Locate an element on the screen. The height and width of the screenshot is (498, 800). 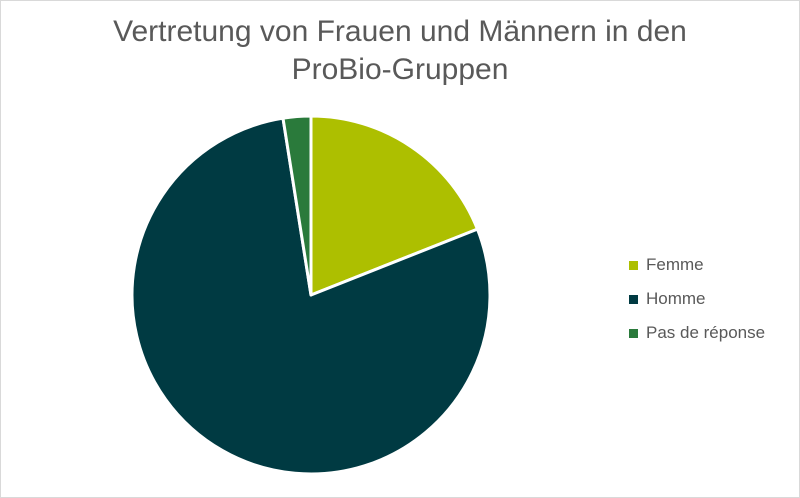
legend: Femme Homme Pas de réponse is located at coordinates (697, 299).